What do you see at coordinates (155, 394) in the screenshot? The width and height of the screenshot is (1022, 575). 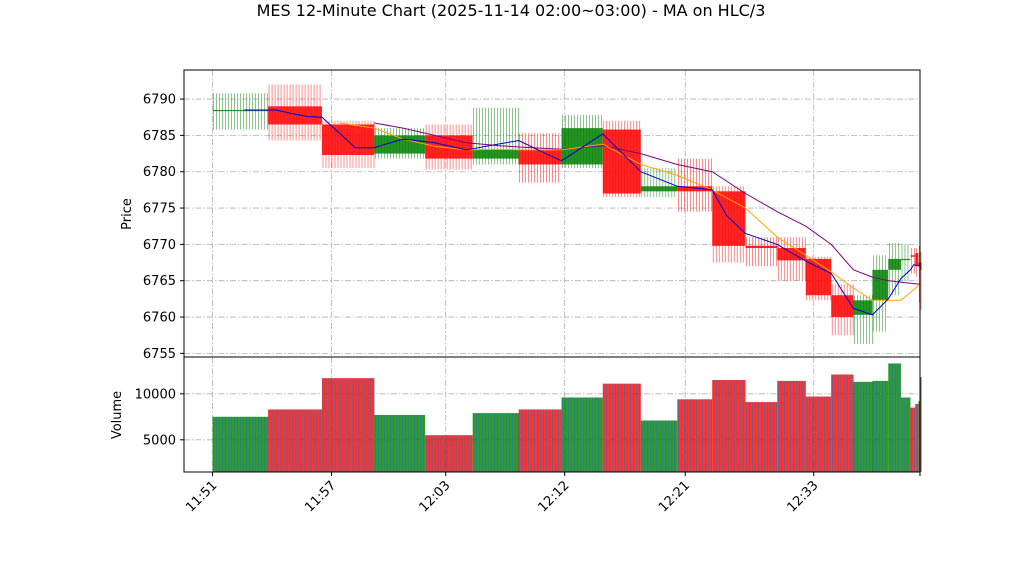 I see `volume-ytick-label: 10000` at bounding box center [155, 394].